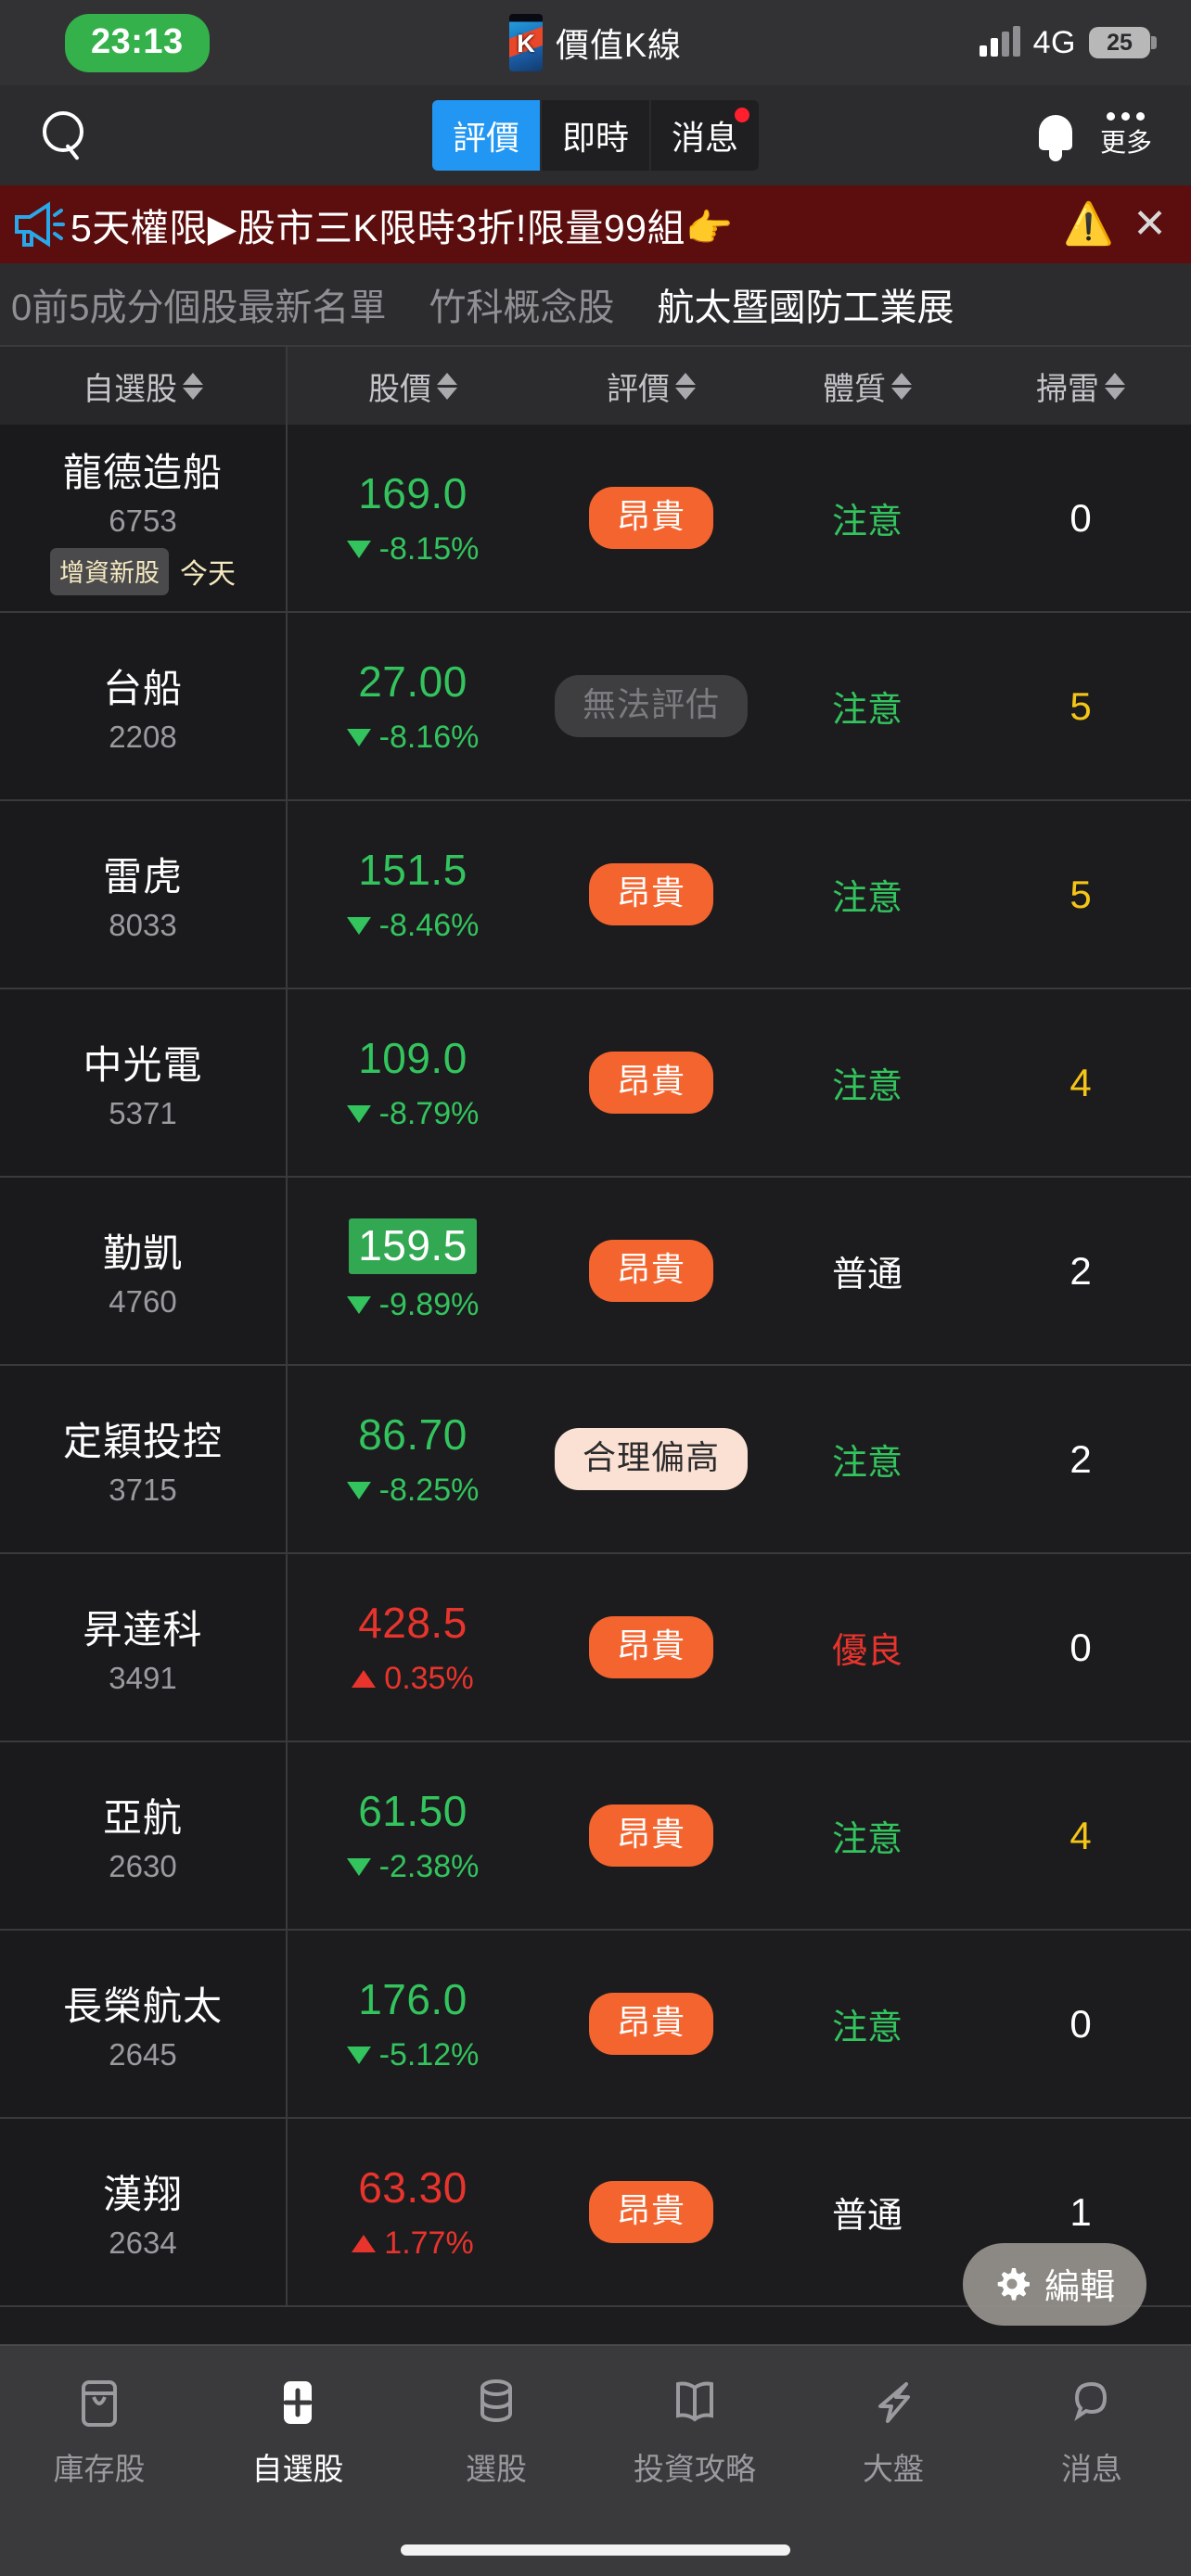 The height and width of the screenshot is (2576, 1191). I want to click on table-row: 漢翔 2634 63.30 1.77% 昂貴 普通 1, so click(595, 2213).